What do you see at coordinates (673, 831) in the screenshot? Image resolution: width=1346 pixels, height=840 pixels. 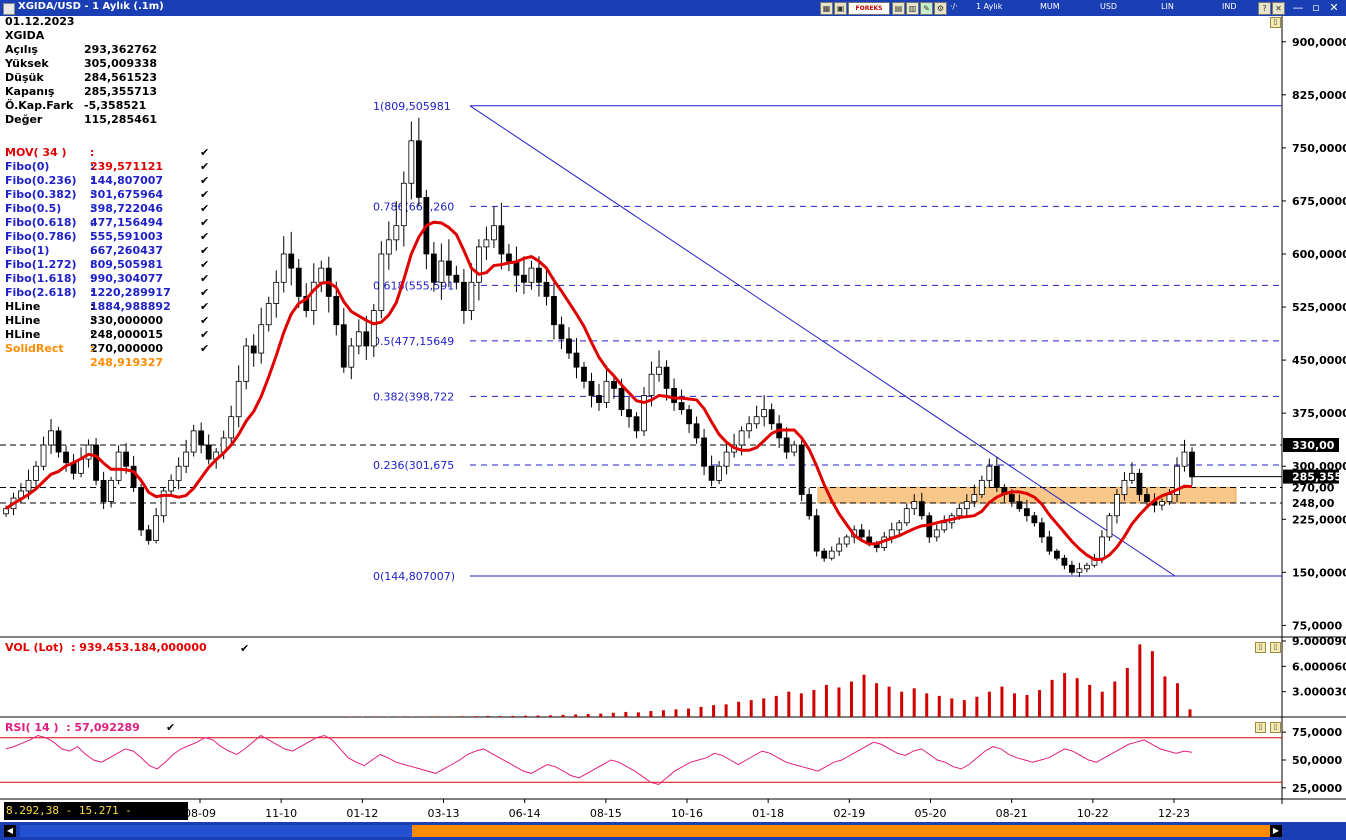 I see `horizontal-scrollbar: ◀ ▶` at bounding box center [673, 831].